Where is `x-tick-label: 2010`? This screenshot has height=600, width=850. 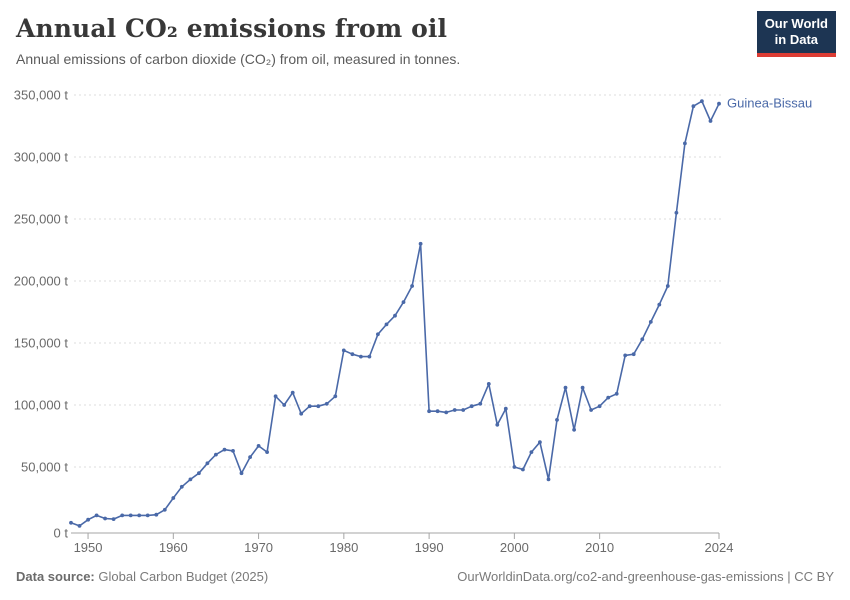
x-tick-label: 2010 is located at coordinates (599, 547).